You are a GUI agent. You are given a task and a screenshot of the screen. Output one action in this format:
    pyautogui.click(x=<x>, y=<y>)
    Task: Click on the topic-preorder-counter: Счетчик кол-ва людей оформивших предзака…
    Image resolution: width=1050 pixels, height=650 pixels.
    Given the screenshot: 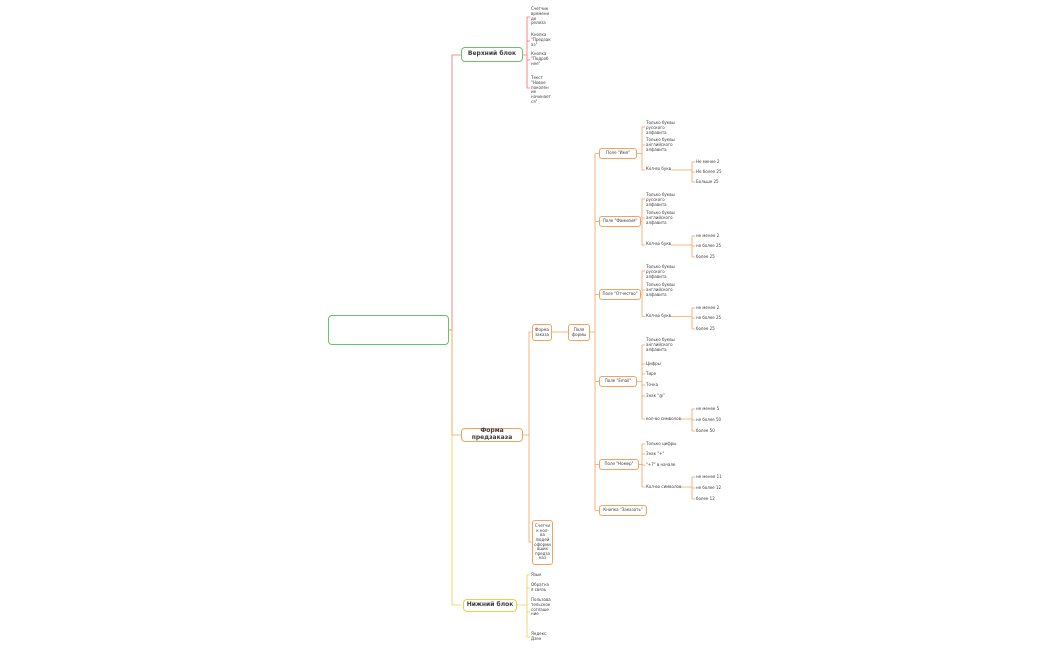 What is the action you would take?
    pyautogui.click(x=542, y=542)
    